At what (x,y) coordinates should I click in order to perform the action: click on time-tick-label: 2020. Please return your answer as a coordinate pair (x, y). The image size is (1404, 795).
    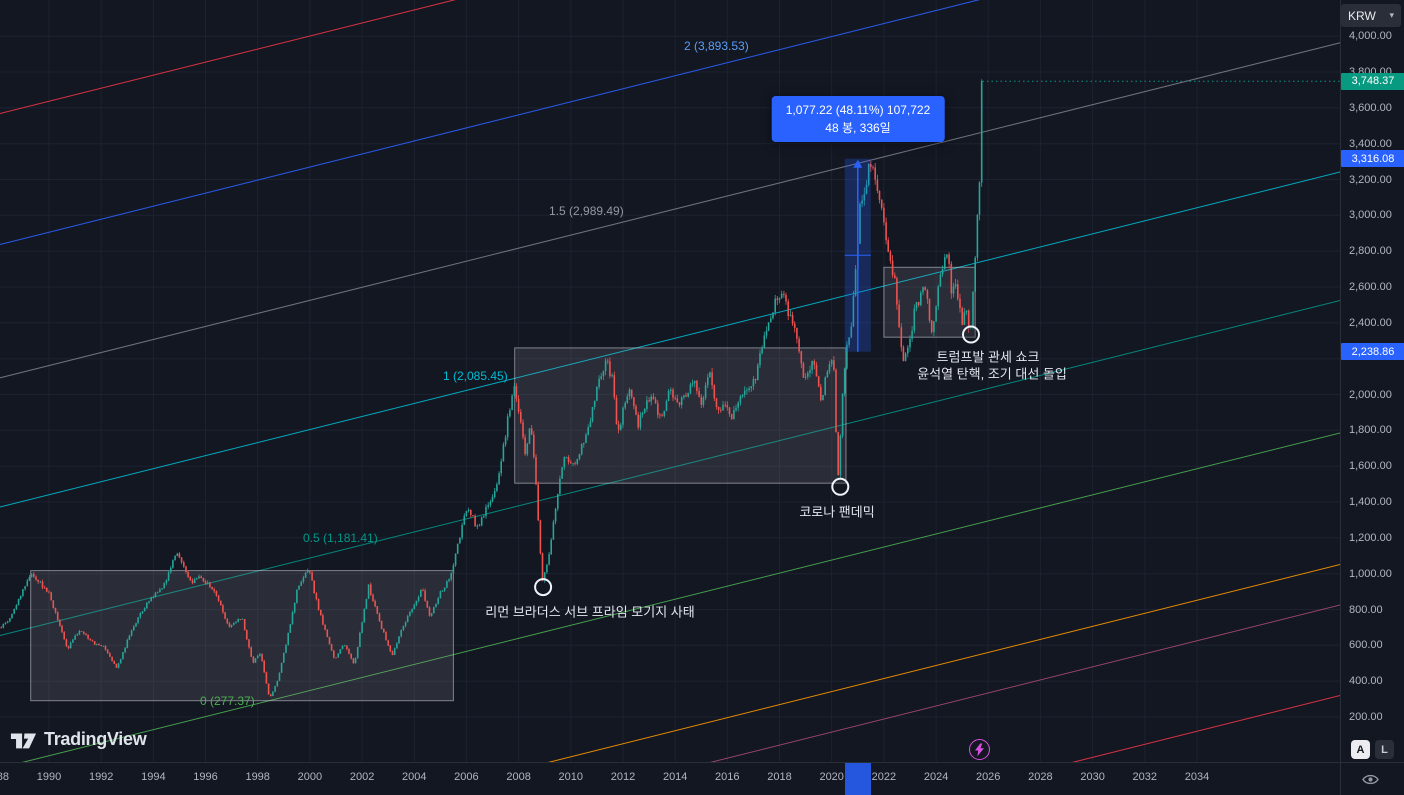
    Looking at the image, I should click on (831, 777).